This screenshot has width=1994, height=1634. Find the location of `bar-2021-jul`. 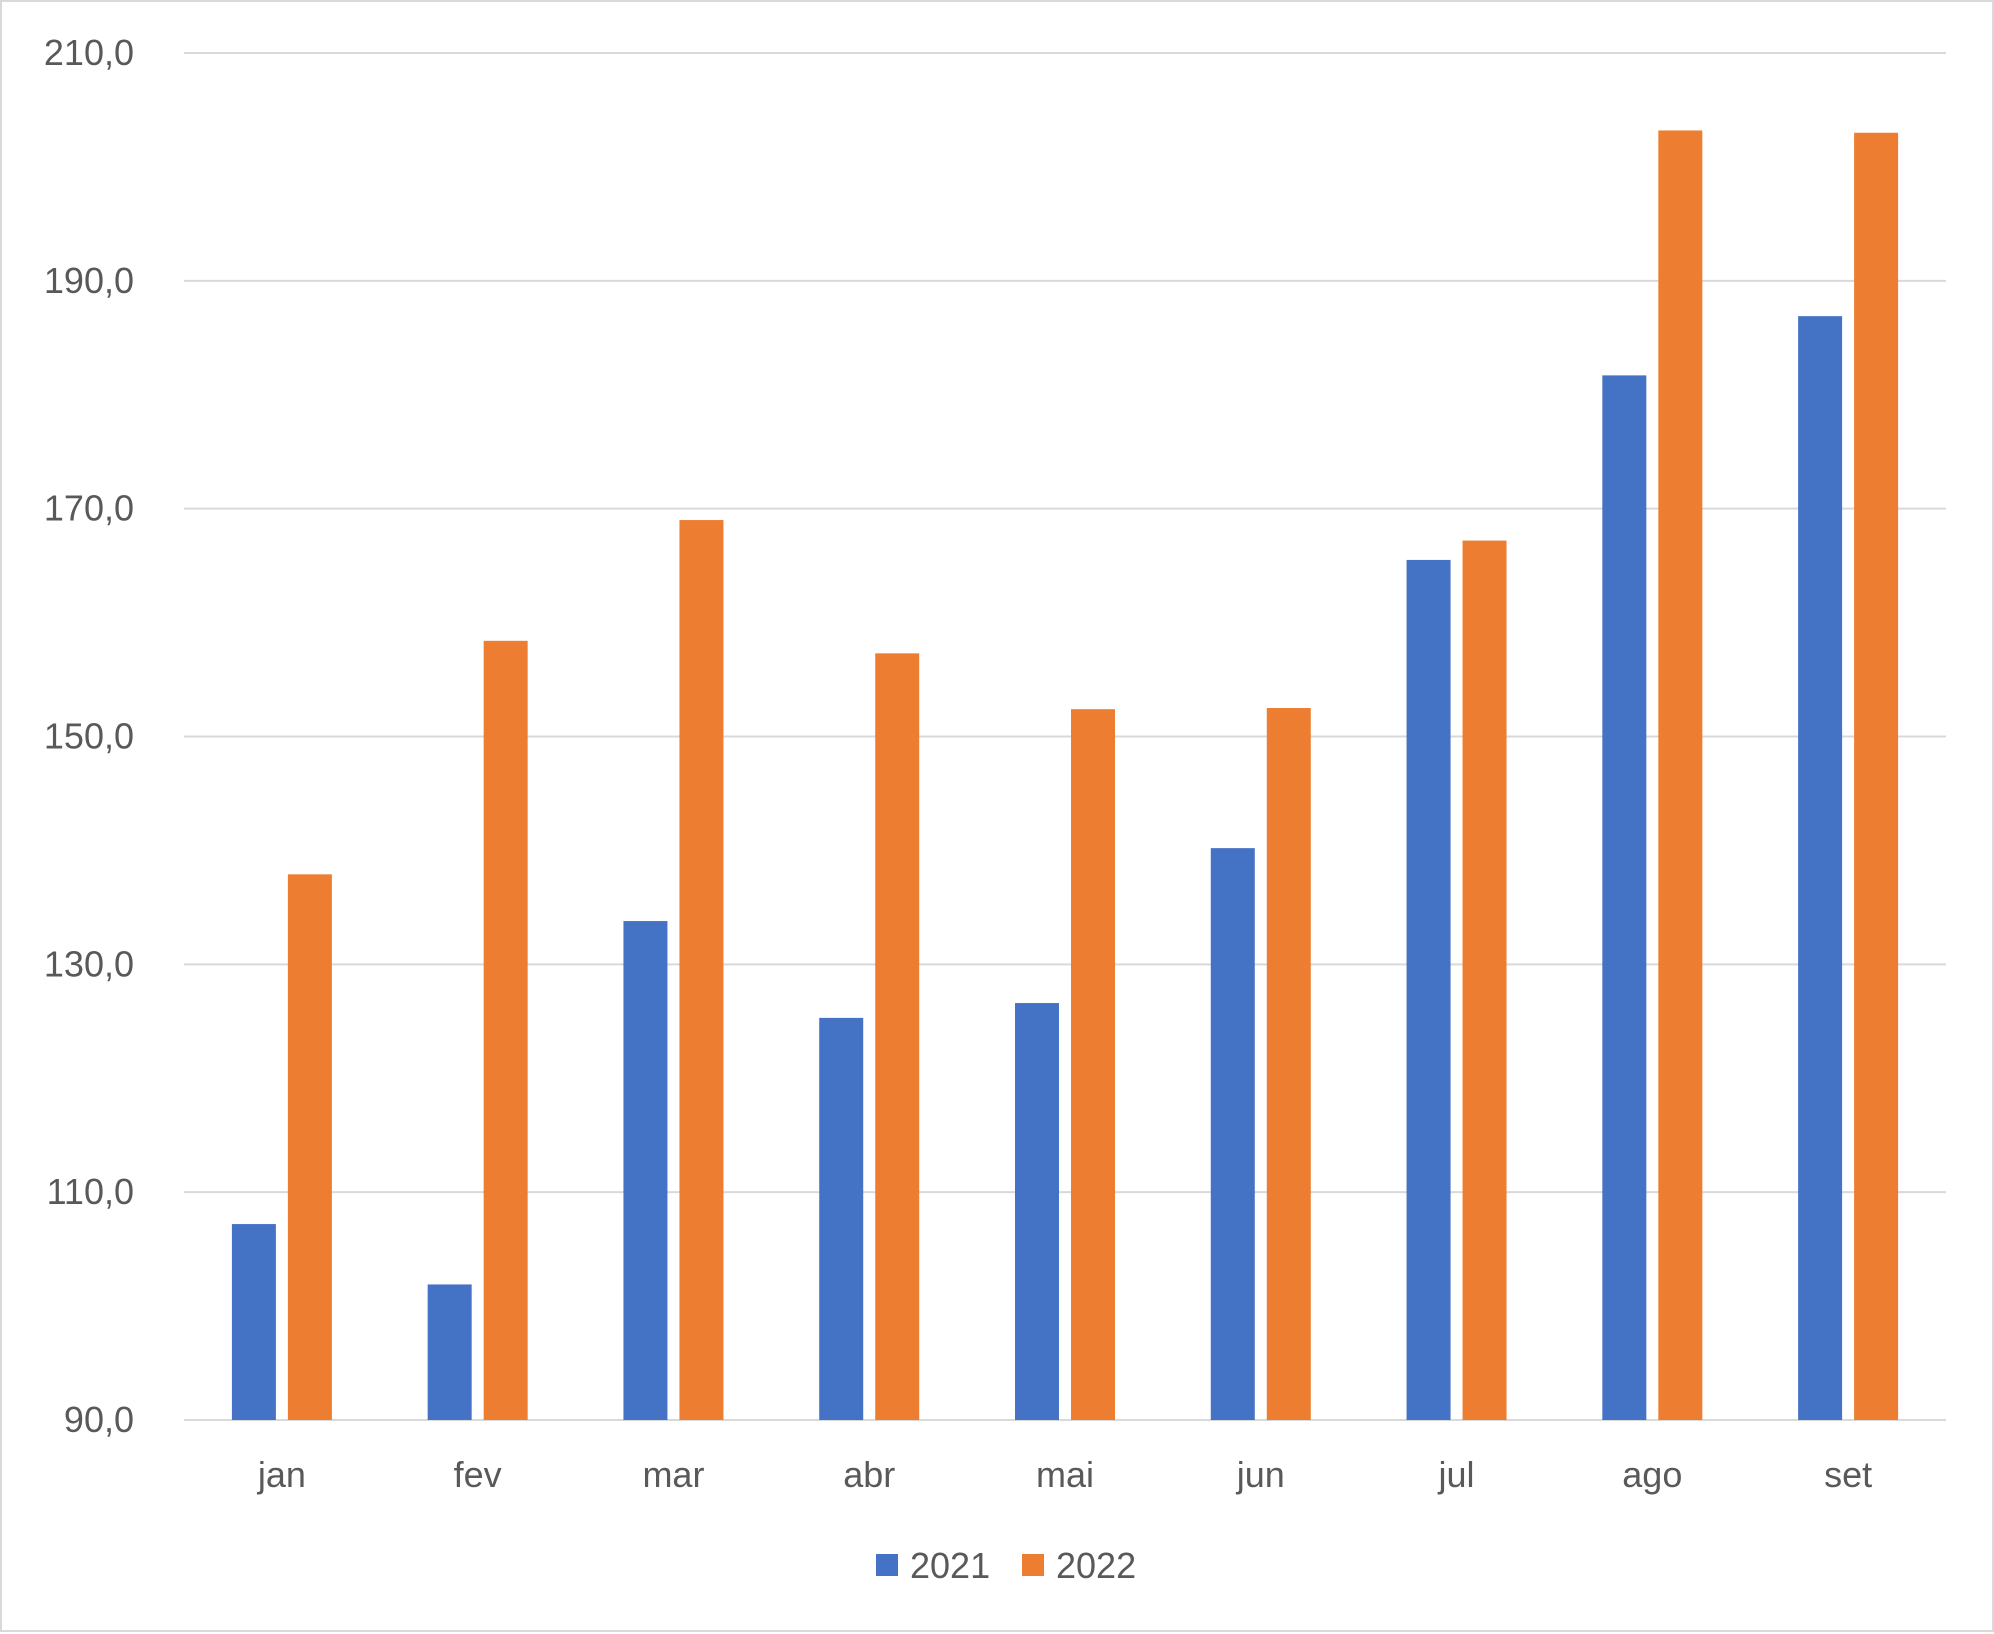

bar-2021-jul is located at coordinates (1428, 989).